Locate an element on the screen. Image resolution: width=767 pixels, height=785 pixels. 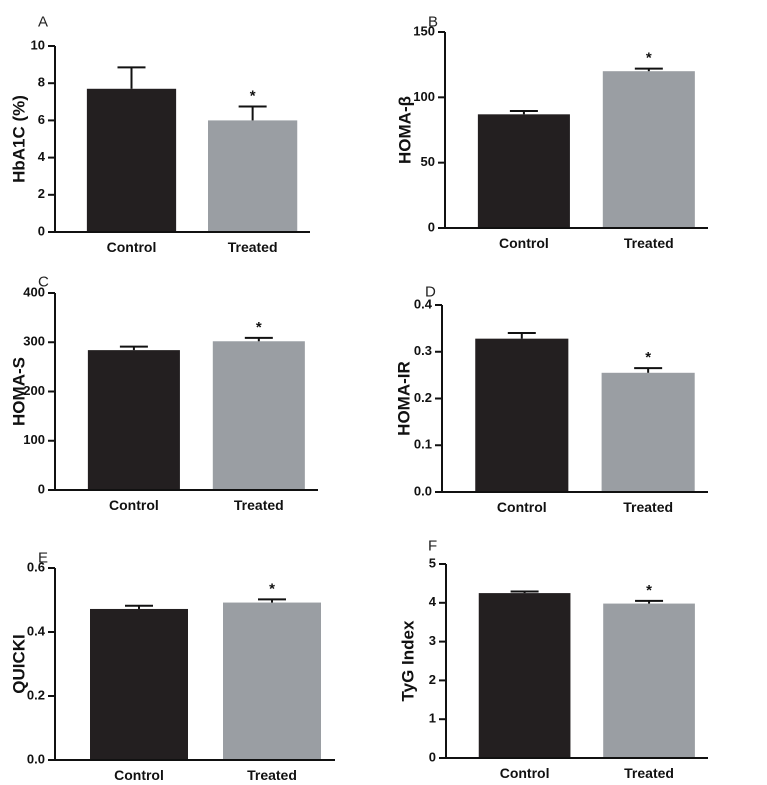
panel-b-y-axis-title: HOMA-β is located at coordinates (404, 130).